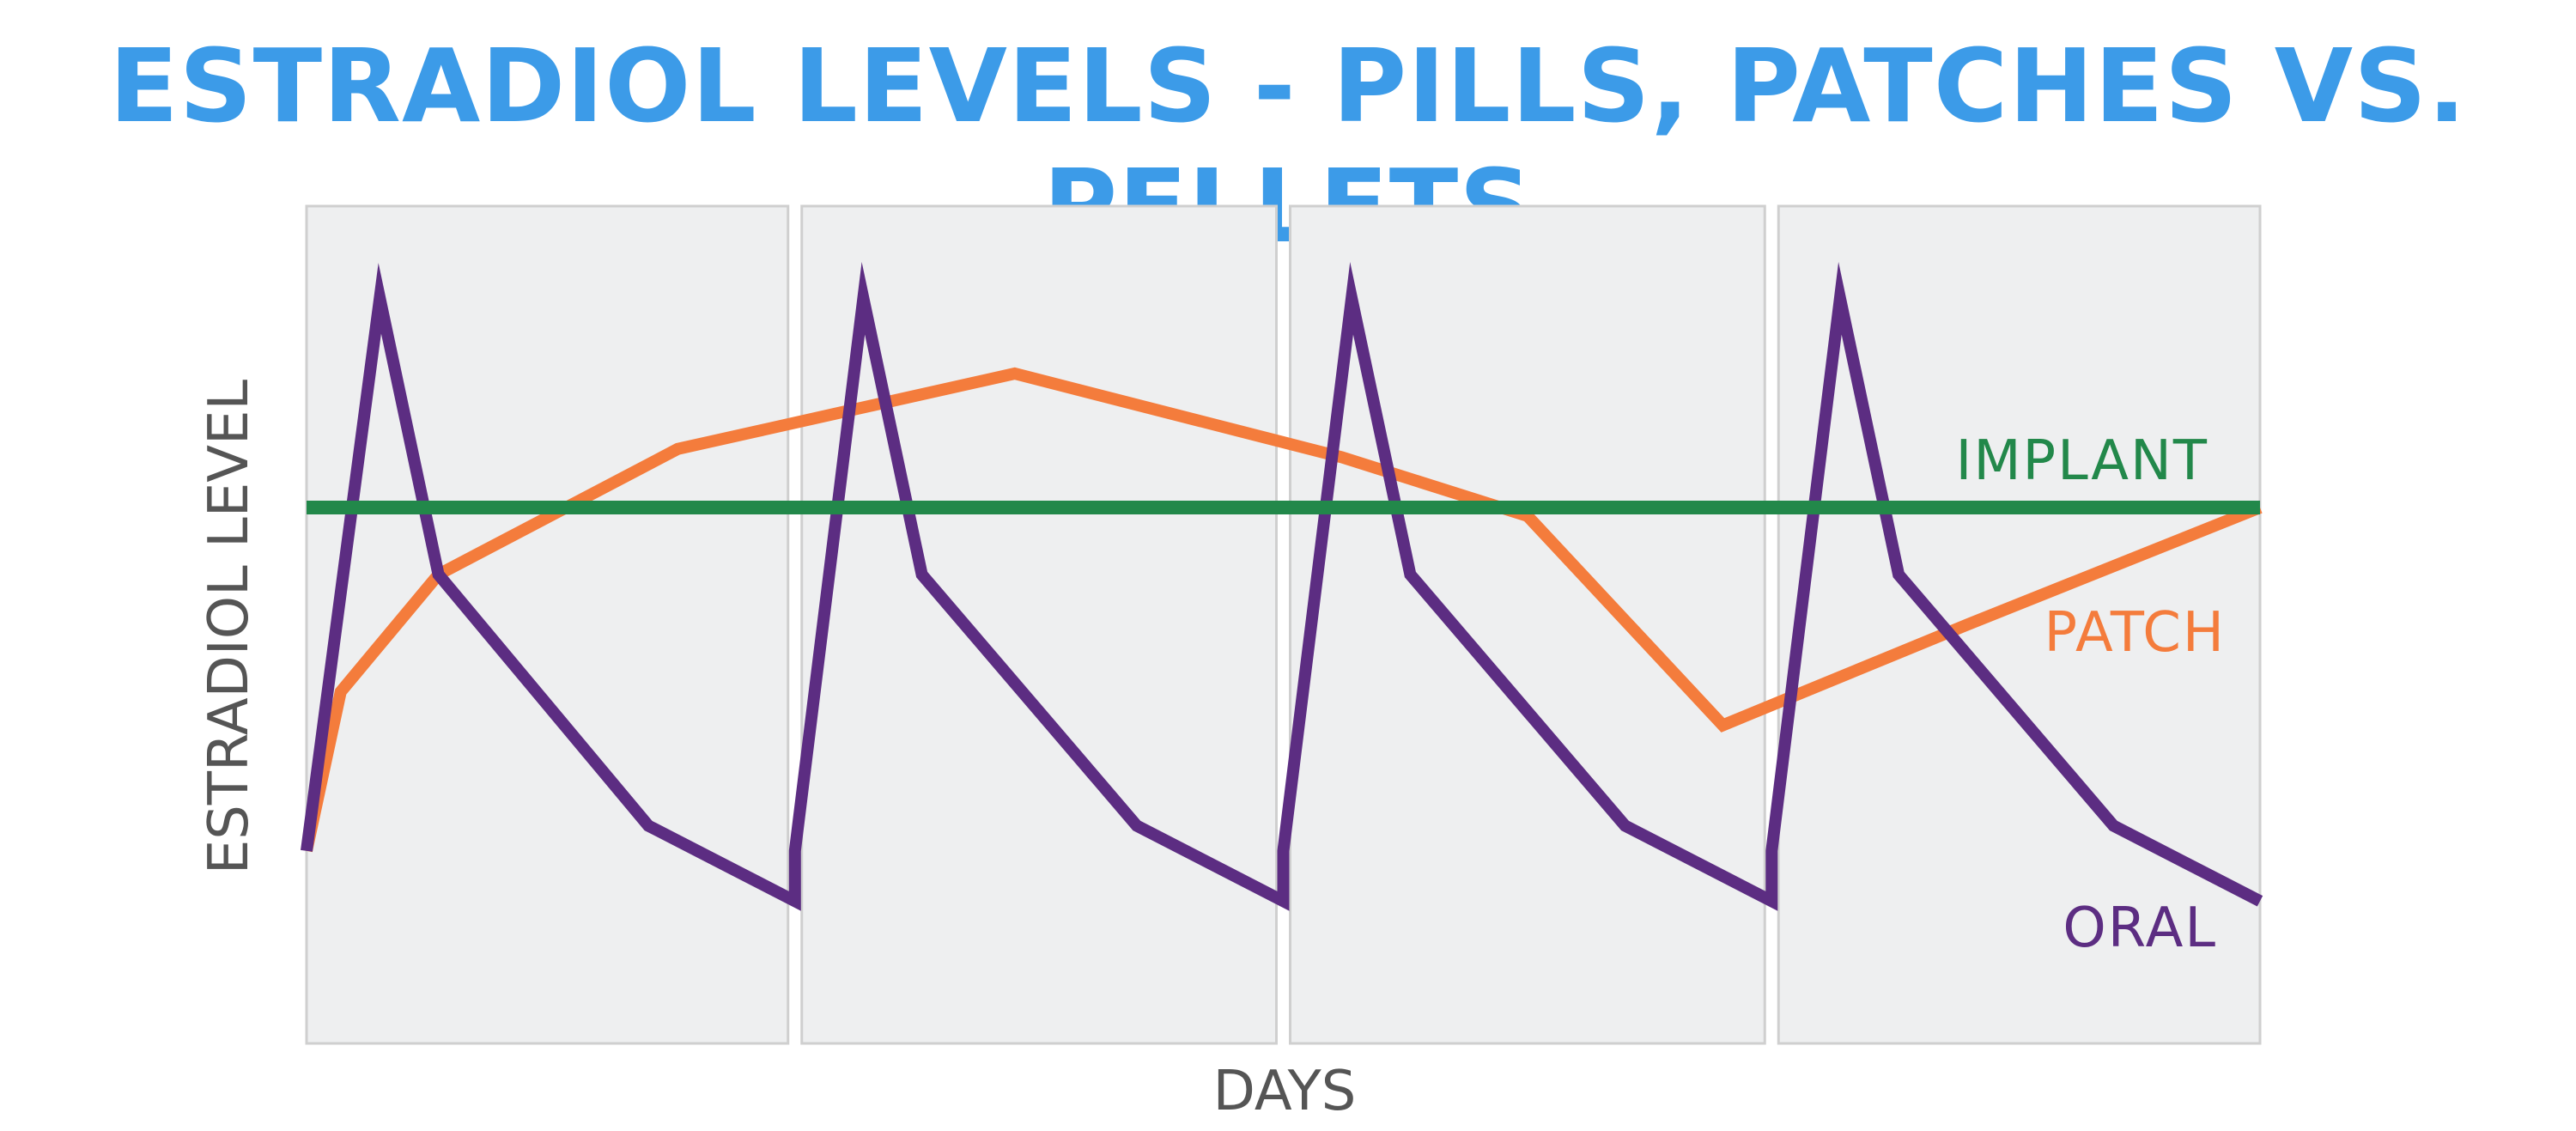 The image size is (2576, 1131). Describe the element at coordinates (1285, 1092) in the screenshot. I see `x-axis-label: DAYS` at that location.